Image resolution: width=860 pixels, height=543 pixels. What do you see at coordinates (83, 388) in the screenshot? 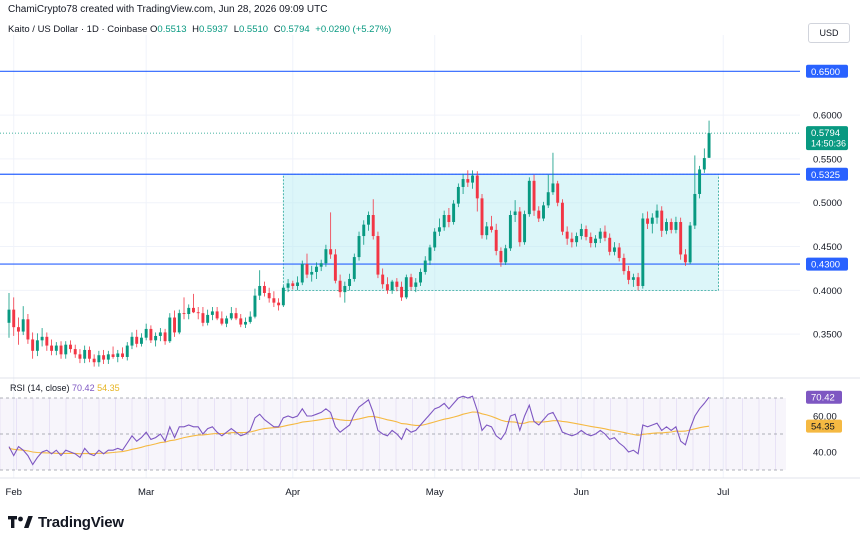
I see `rsi-legend-value: 70.42` at bounding box center [83, 388].